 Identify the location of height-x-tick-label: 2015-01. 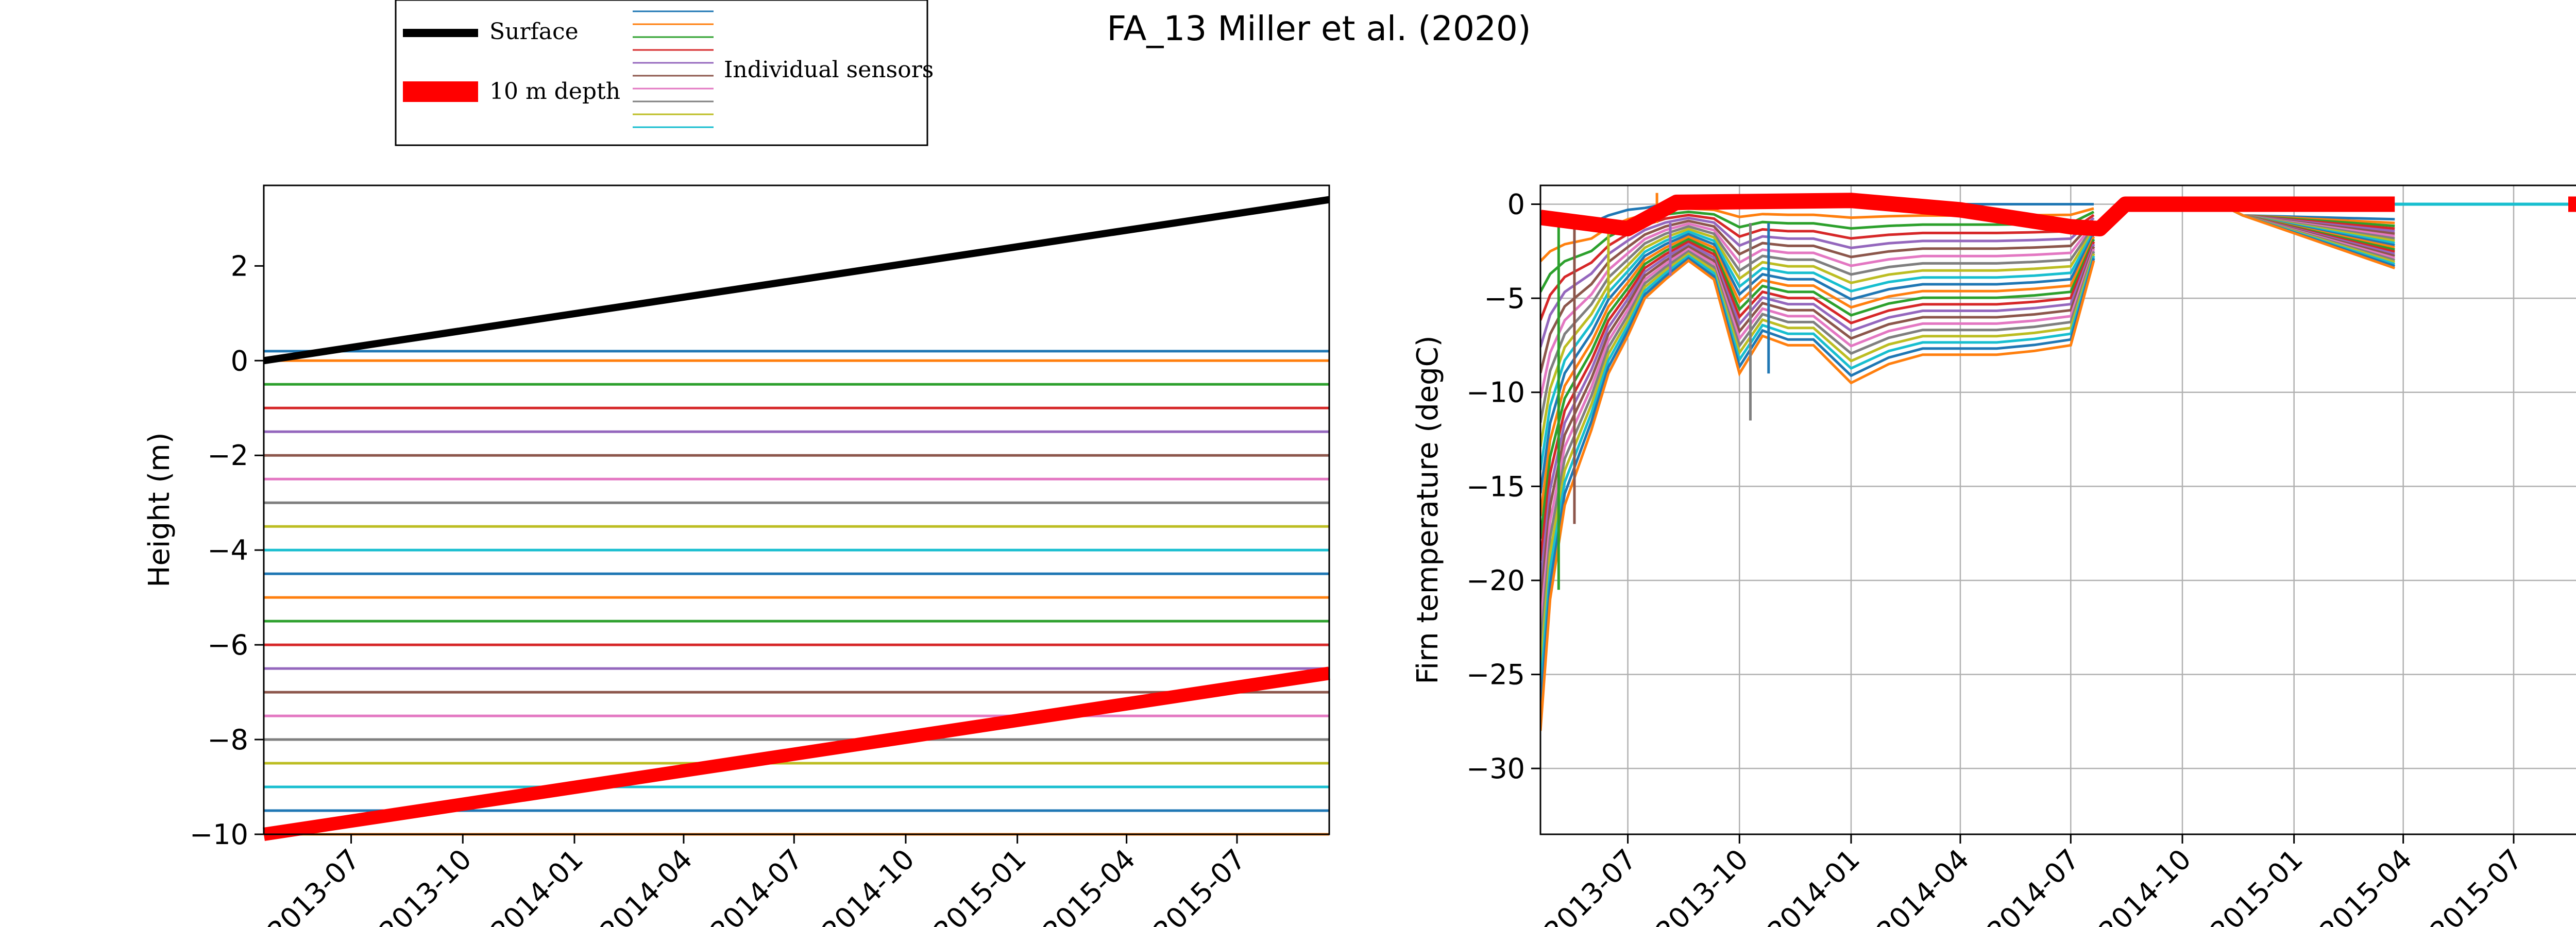
(979, 885).